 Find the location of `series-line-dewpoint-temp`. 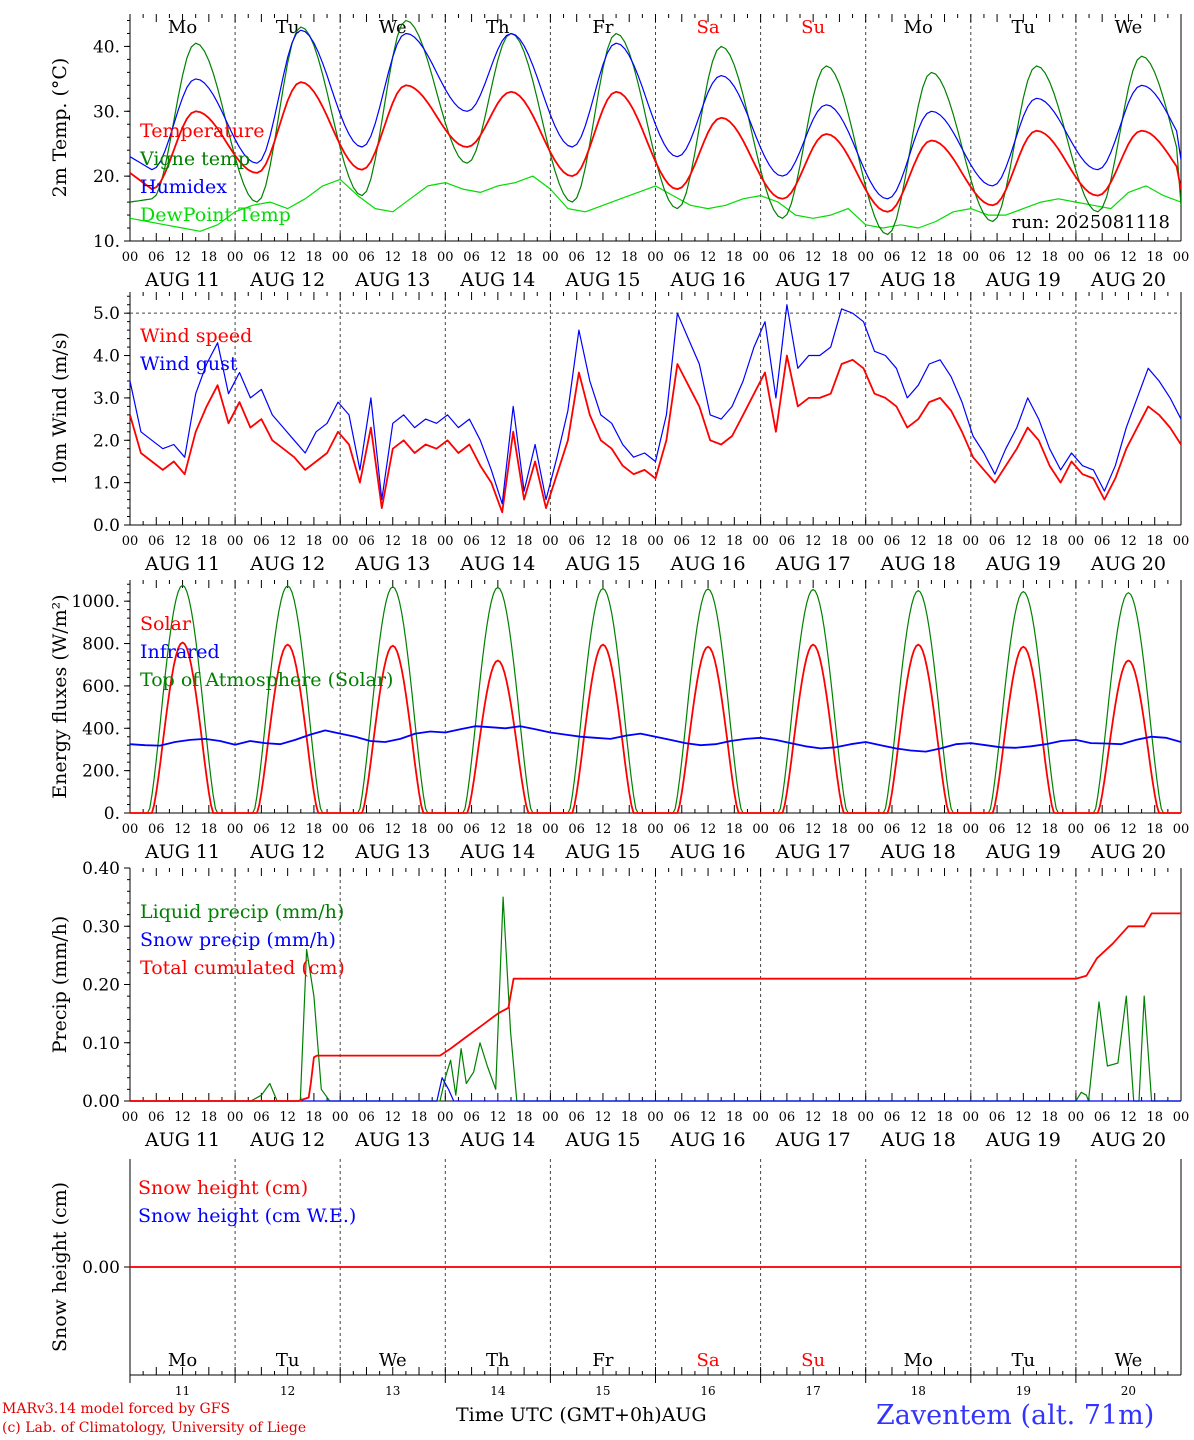

series-line-dewpoint-temp is located at coordinates (655, 203).